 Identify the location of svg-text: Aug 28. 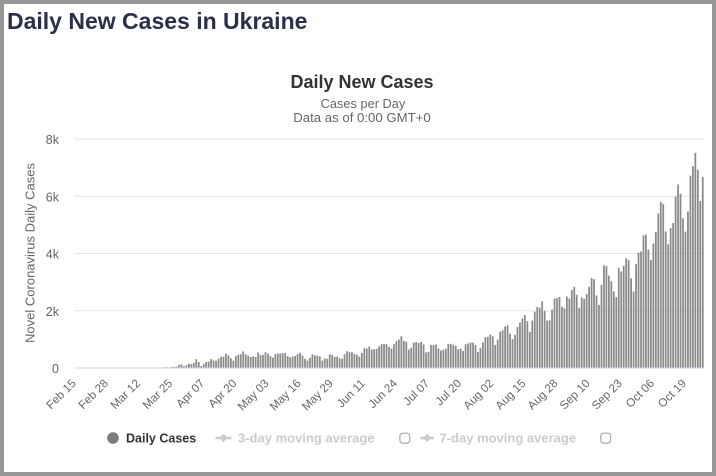
(542, 394).